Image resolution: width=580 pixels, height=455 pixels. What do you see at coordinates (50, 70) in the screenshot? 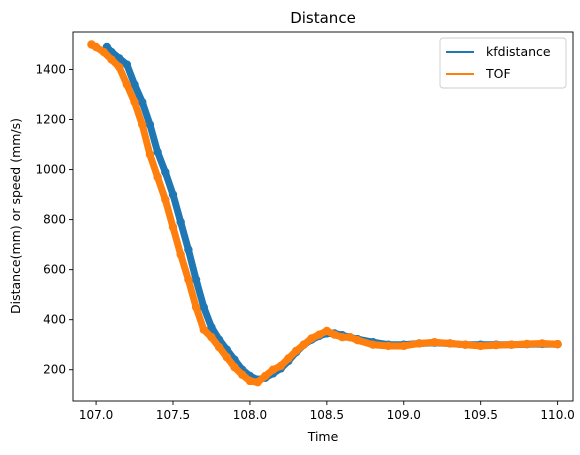
I see `y-tick-label: 1400` at bounding box center [50, 70].